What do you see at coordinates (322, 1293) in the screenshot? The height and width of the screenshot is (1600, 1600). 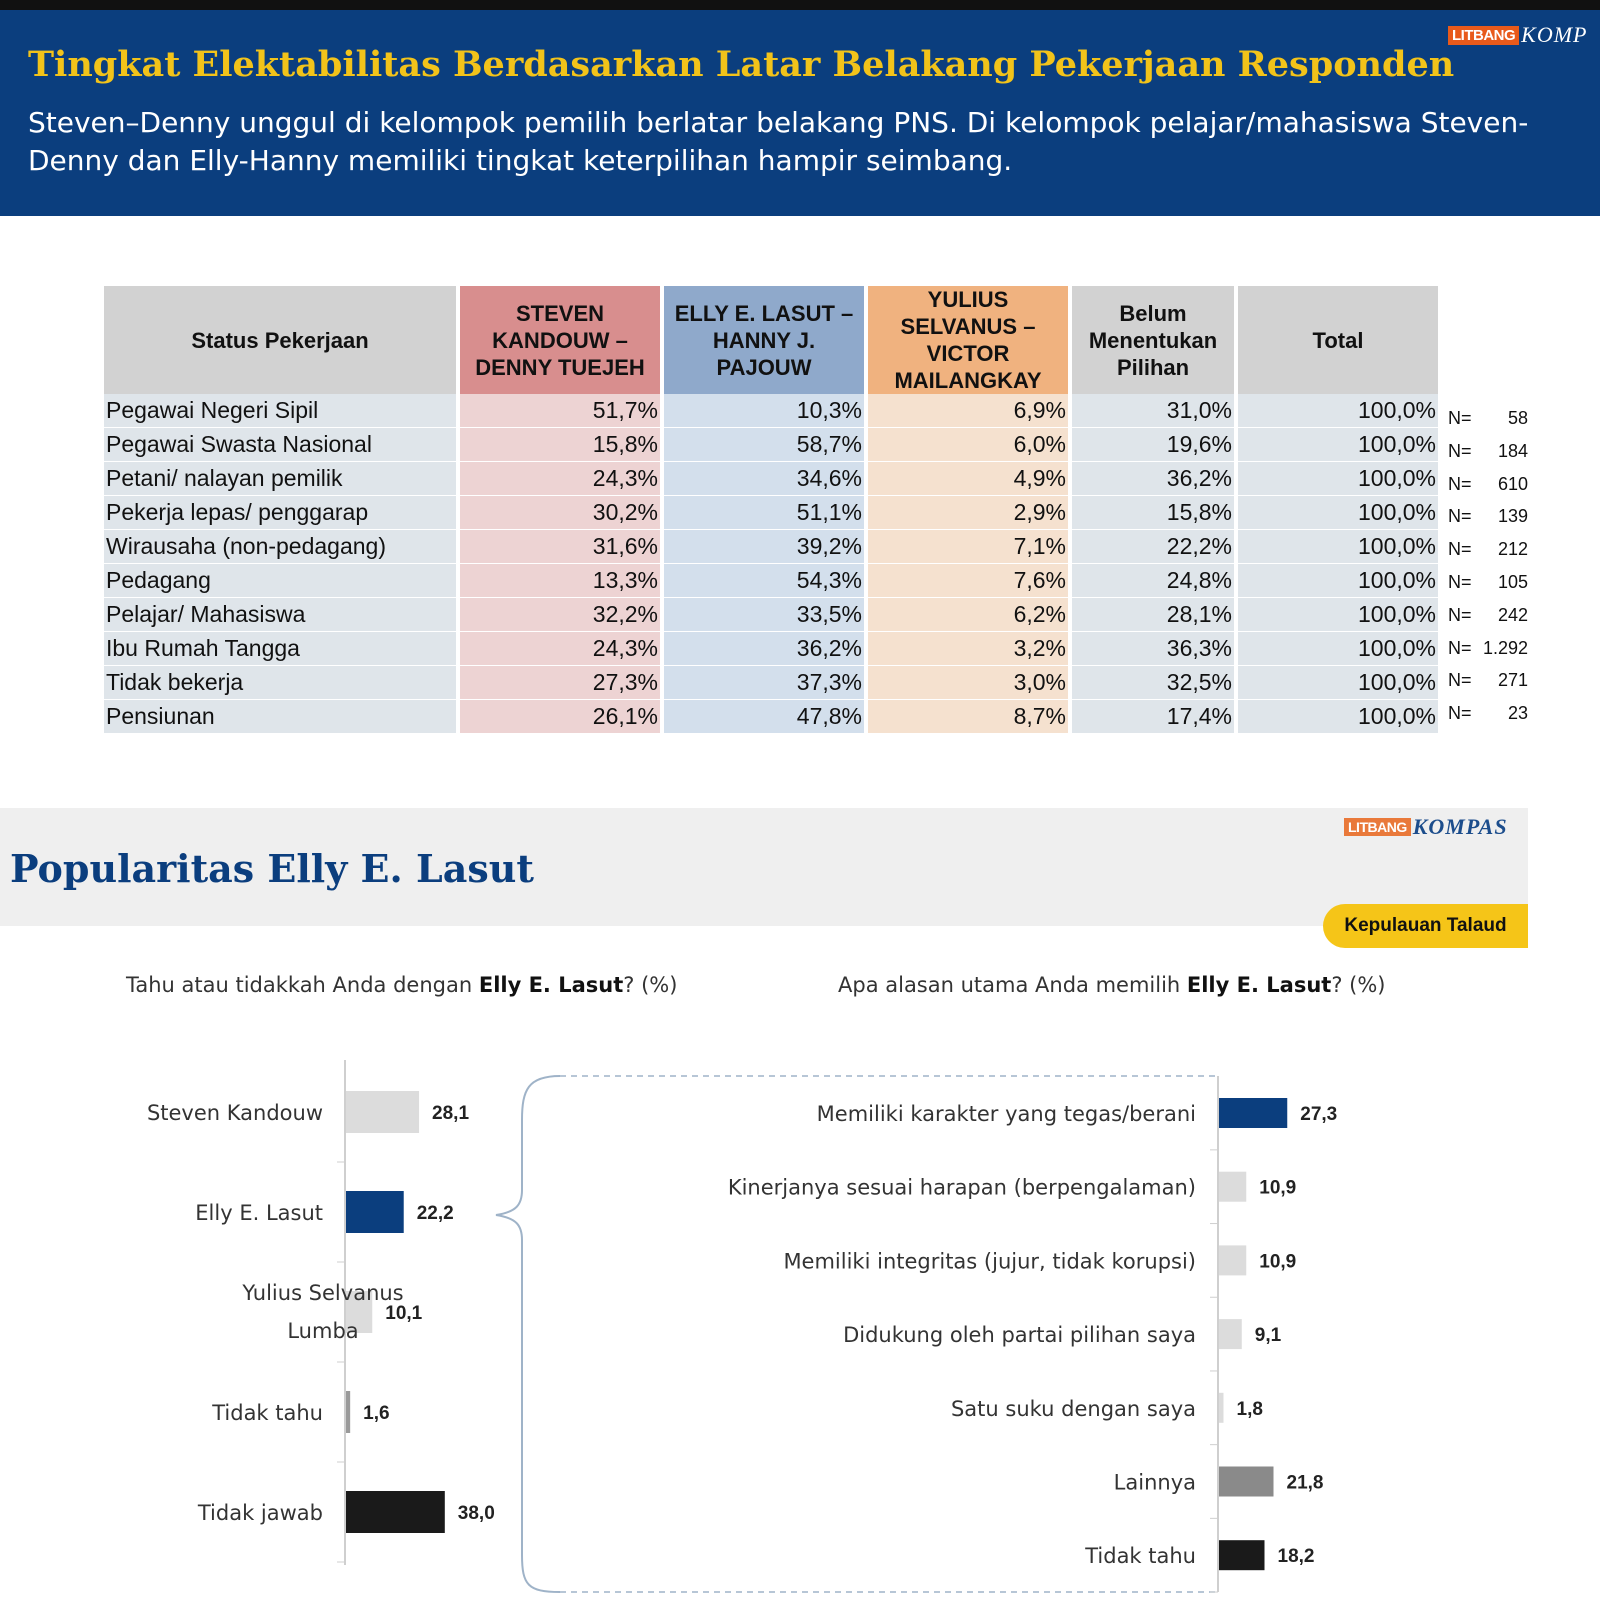 I see `chart-category-label-line: Yulius Selvanus` at bounding box center [322, 1293].